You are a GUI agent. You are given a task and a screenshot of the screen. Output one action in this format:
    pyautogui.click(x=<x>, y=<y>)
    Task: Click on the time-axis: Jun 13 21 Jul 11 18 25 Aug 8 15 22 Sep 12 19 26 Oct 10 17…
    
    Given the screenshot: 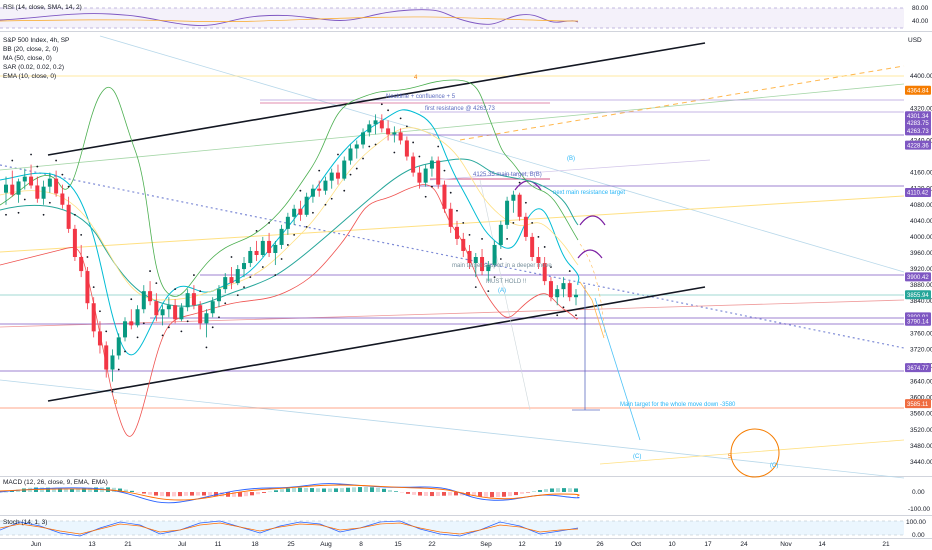 What is the action you would take?
    pyautogui.click(x=460, y=544)
    